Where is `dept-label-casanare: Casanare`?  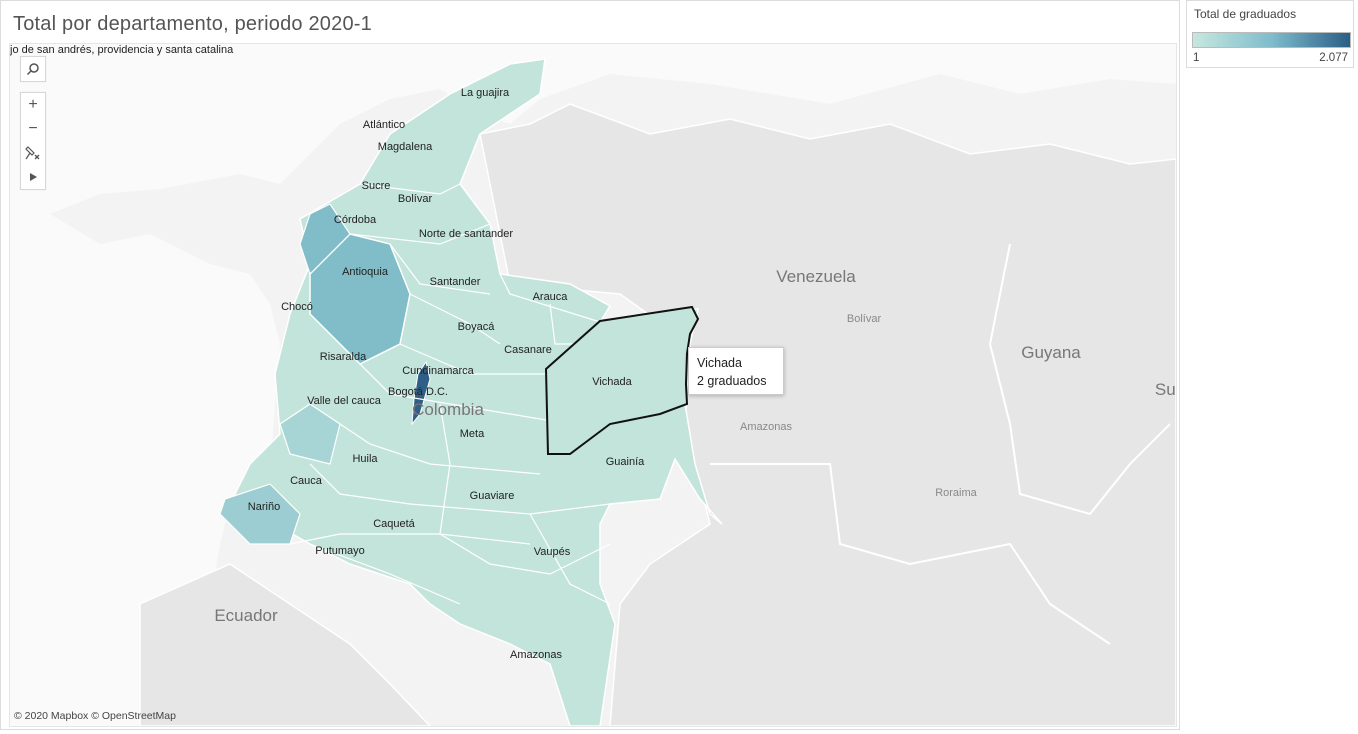
dept-label-casanare: Casanare is located at coordinates (528, 350).